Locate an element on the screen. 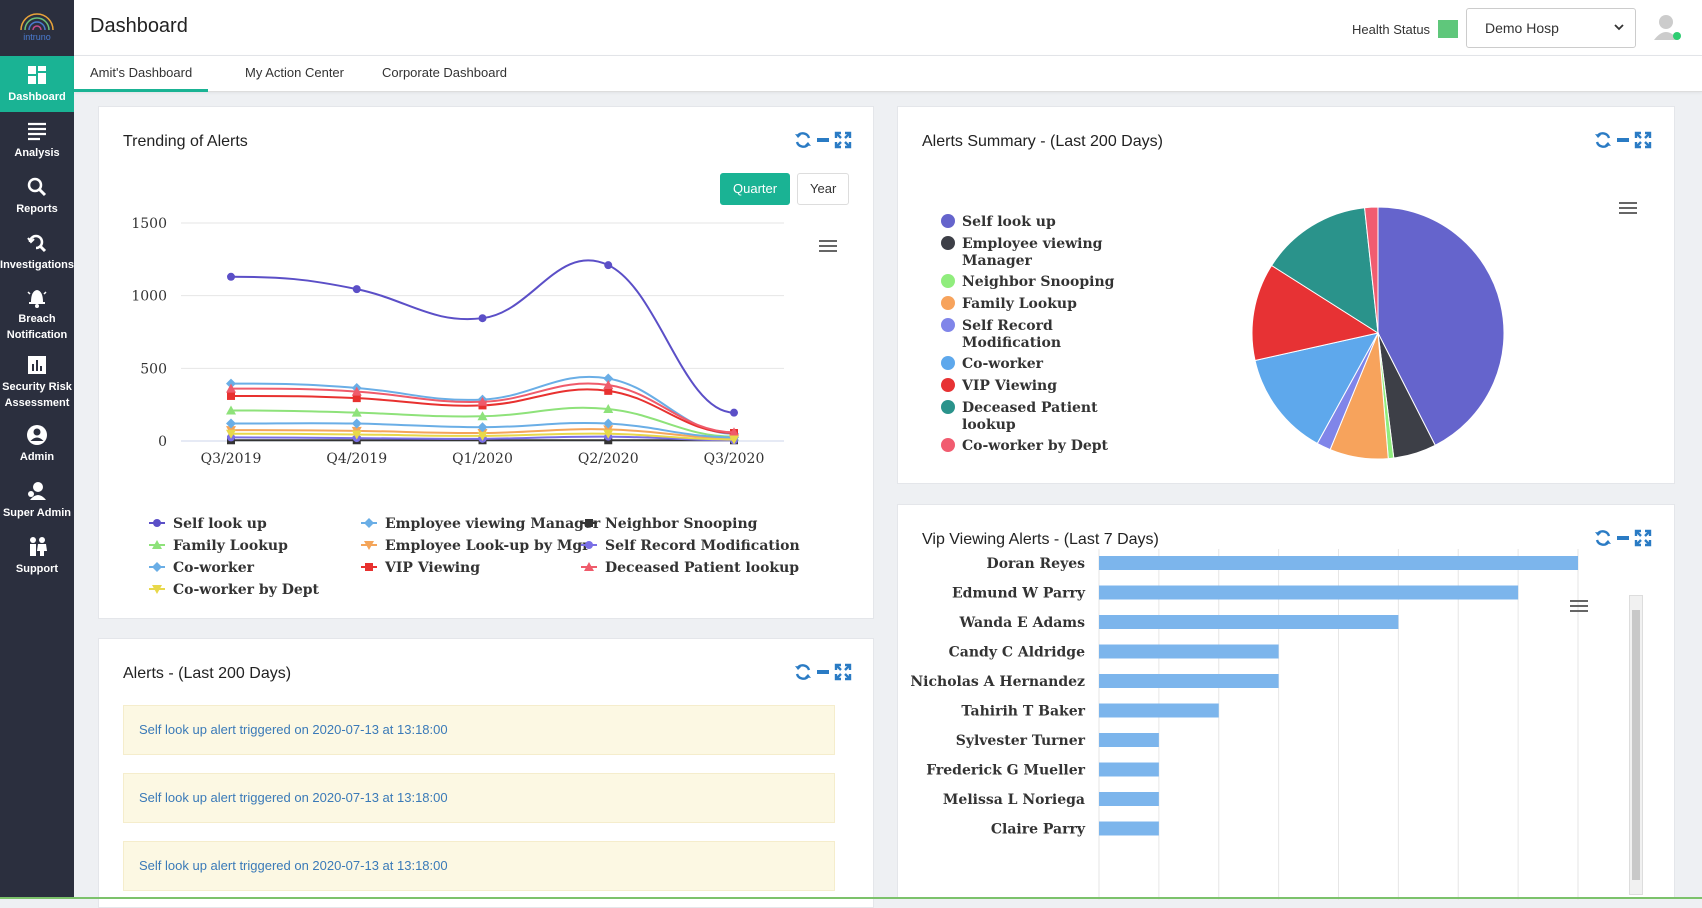  hospital-select: Demo Hosp is located at coordinates (1551, 28).